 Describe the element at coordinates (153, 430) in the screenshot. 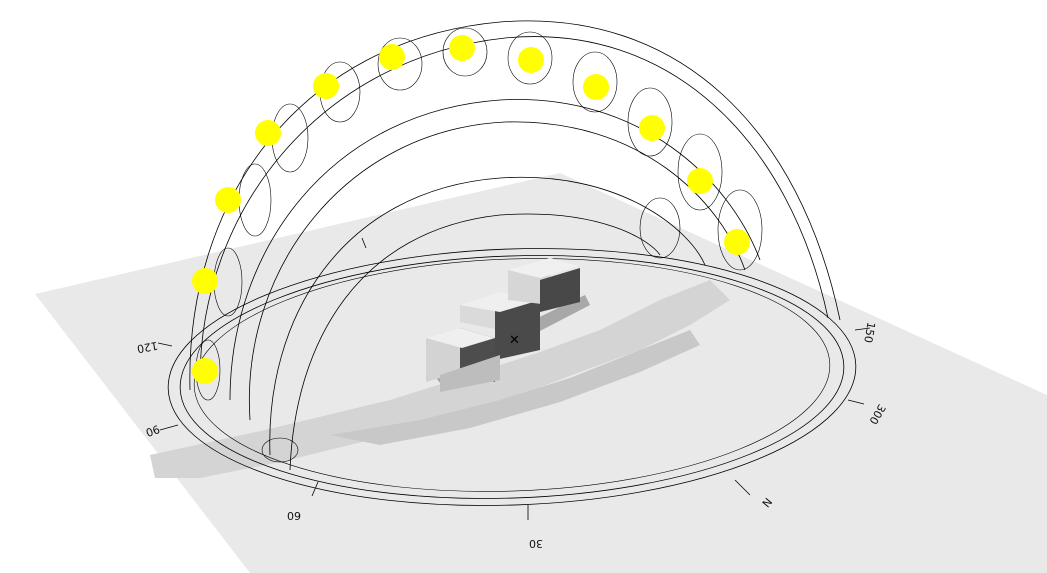

I see `compass-label-90: 90` at that location.